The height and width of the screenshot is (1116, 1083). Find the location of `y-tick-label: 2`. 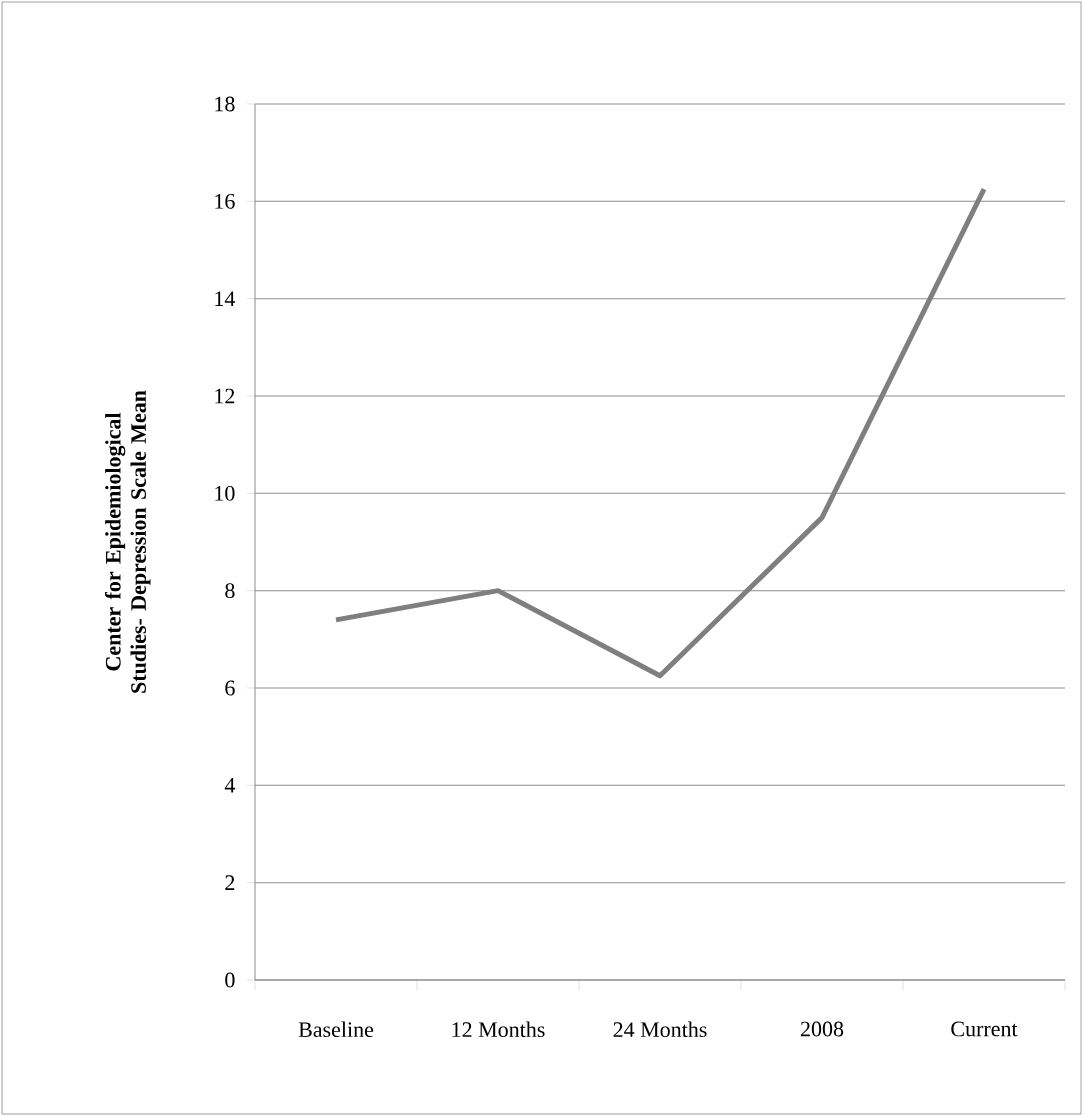

y-tick-label: 2 is located at coordinates (230, 882).